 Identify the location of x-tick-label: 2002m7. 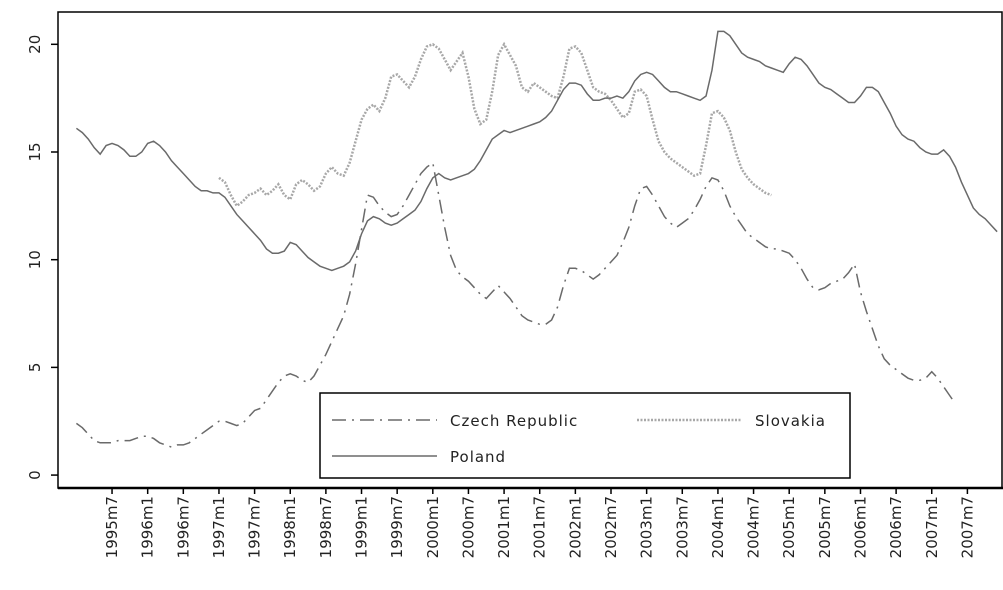
(611, 527).